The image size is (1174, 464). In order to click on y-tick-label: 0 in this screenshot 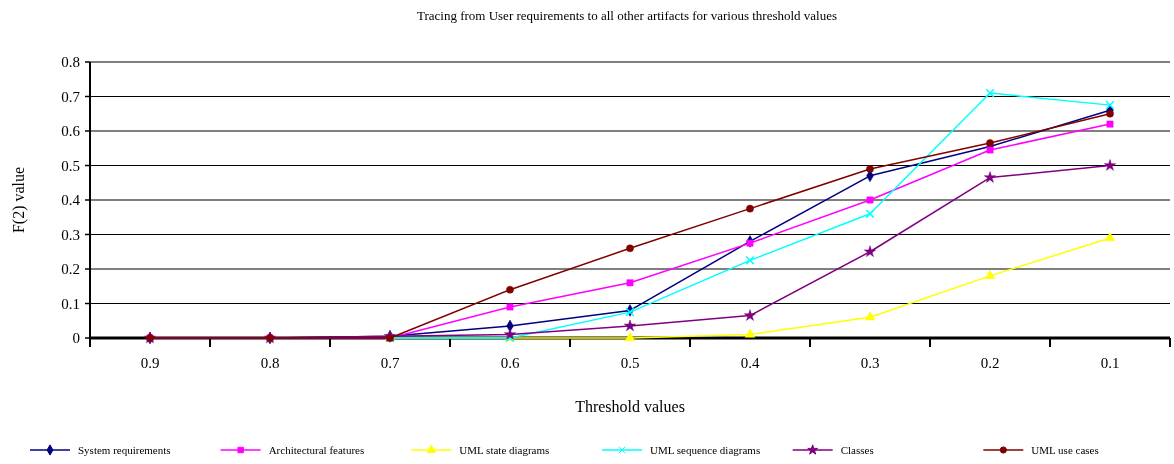, I will do `click(76, 338)`.